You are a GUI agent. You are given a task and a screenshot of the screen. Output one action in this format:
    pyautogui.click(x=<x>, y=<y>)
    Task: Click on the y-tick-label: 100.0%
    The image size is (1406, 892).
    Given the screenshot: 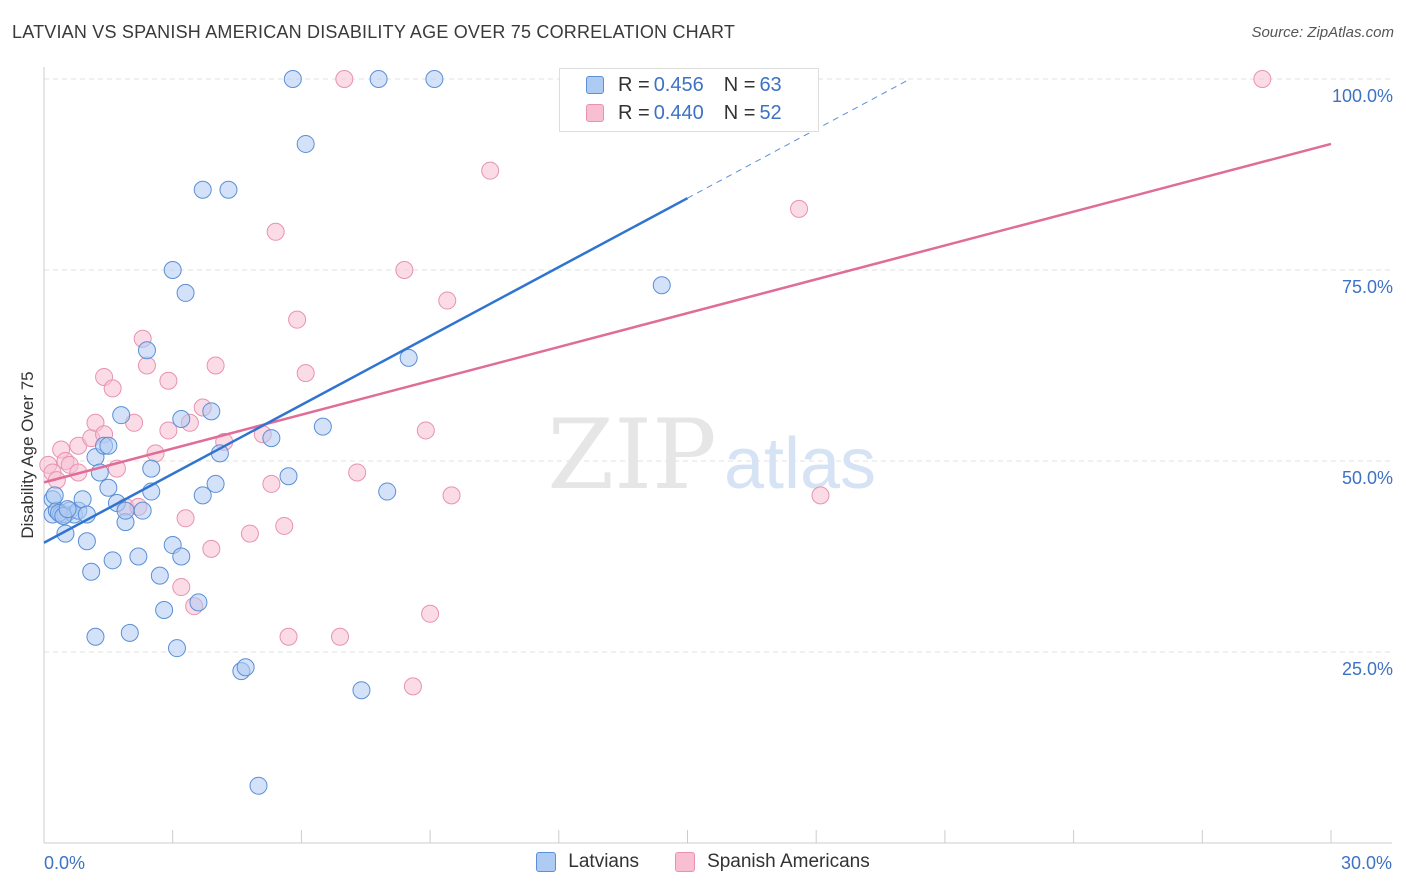 What is the action you would take?
    pyautogui.click(x=1362, y=96)
    